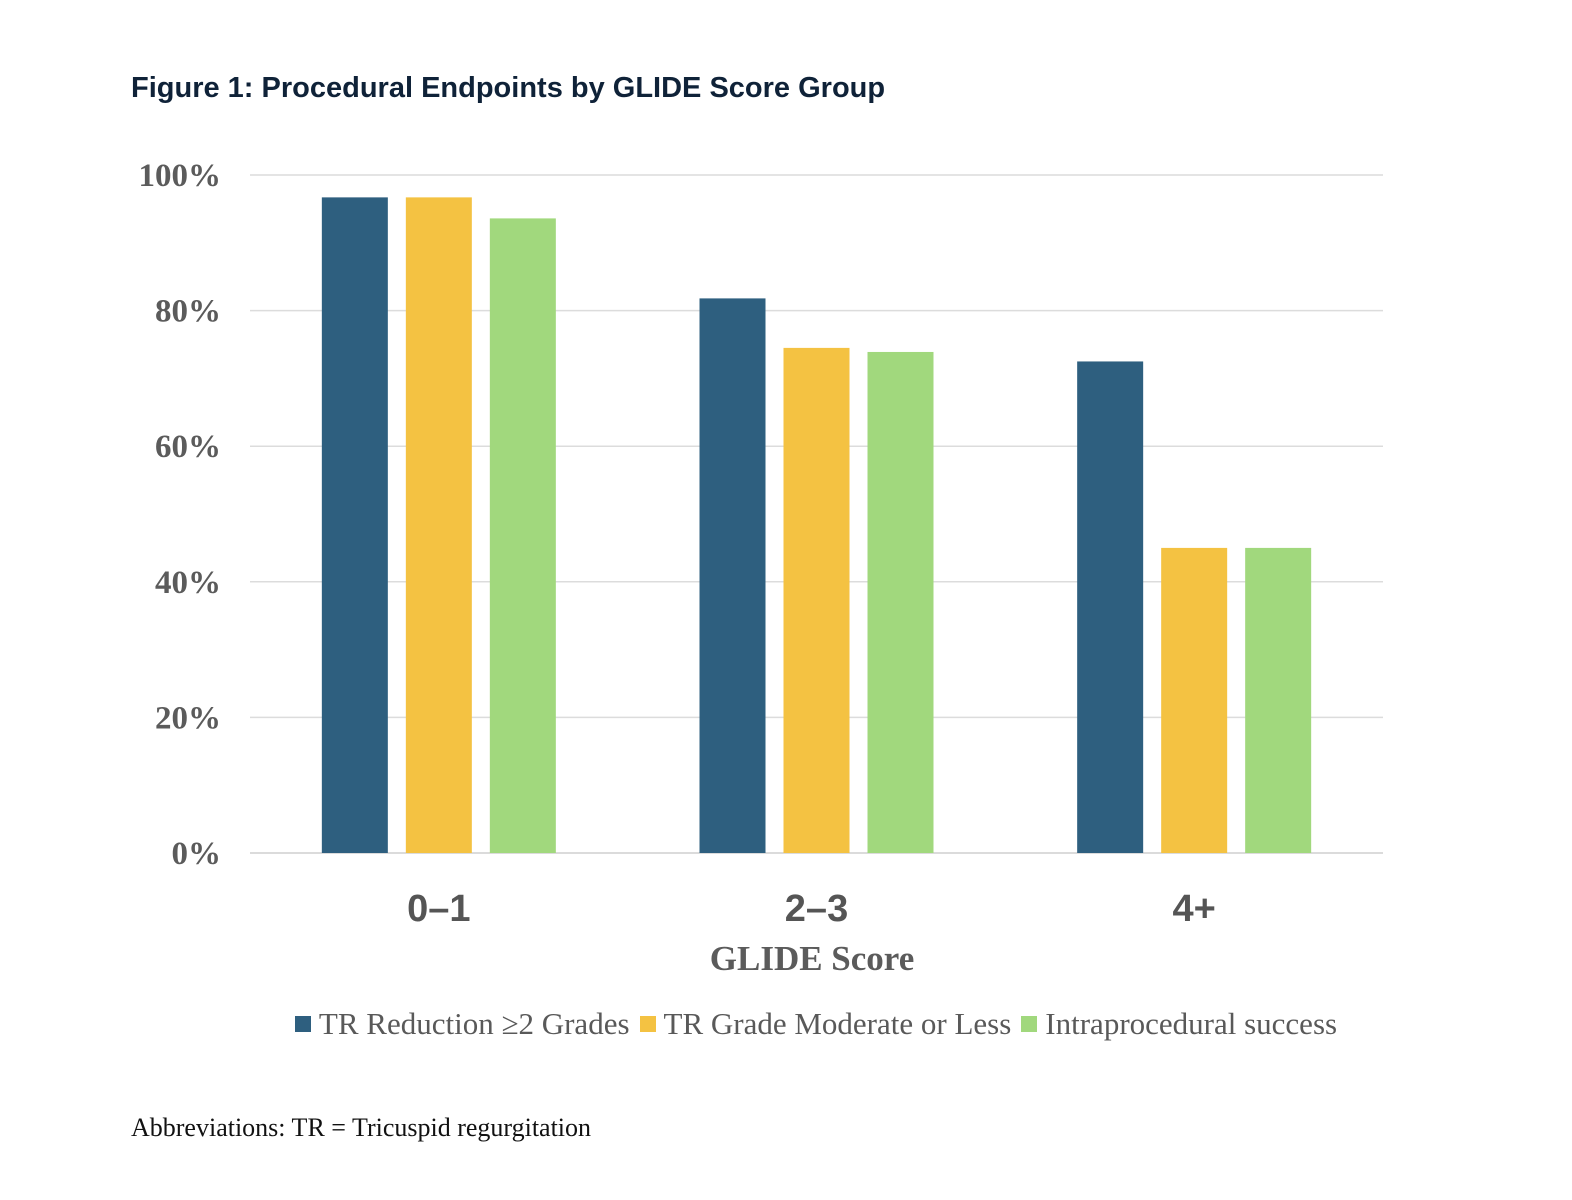 The image size is (1572, 1200). Describe the element at coordinates (1191, 1023) in the screenshot. I see `legend-label: Intraprocedural success` at that location.